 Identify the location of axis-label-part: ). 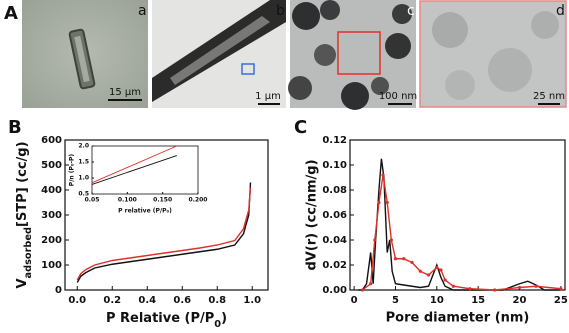
(224, 318).